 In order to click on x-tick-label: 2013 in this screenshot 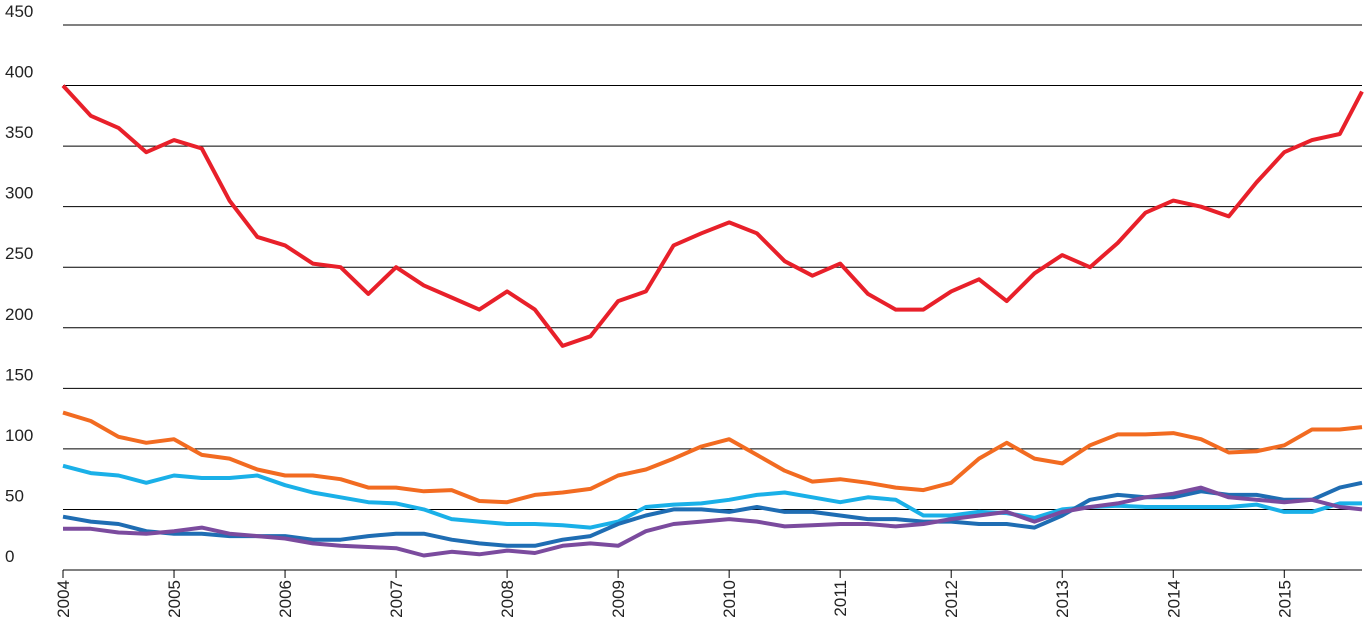, I will do `click(1062, 599)`.